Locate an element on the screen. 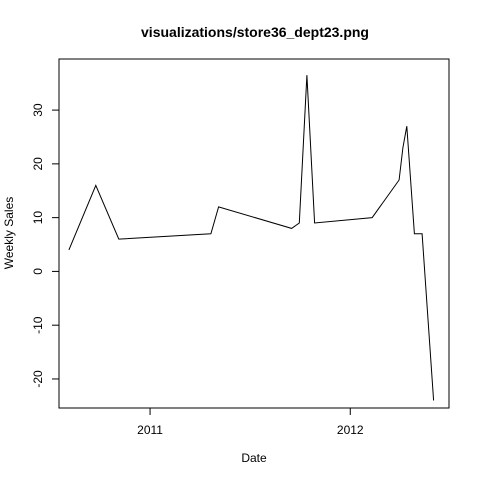 This screenshot has height=480, width=480. x-tick-label: 2012 is located at coordinates (350, 430).